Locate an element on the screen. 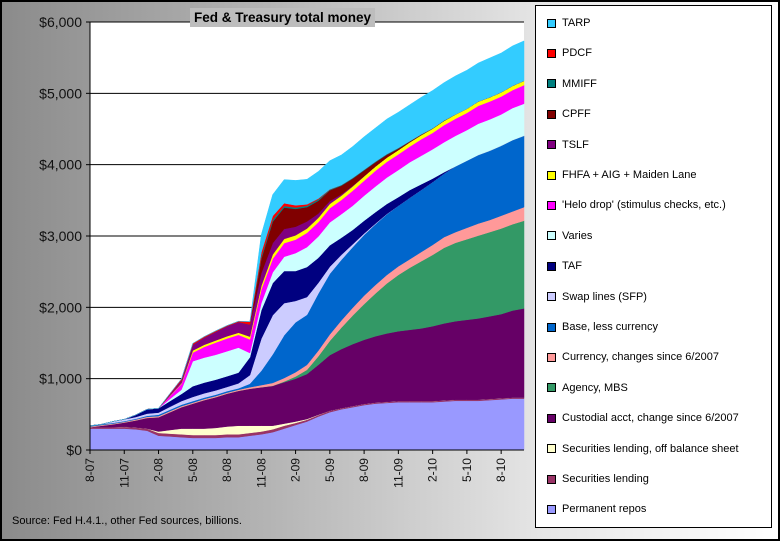  legend-label: 'Helo drop' (stimulus checks, etc.) is located at coordinates (644, 205).